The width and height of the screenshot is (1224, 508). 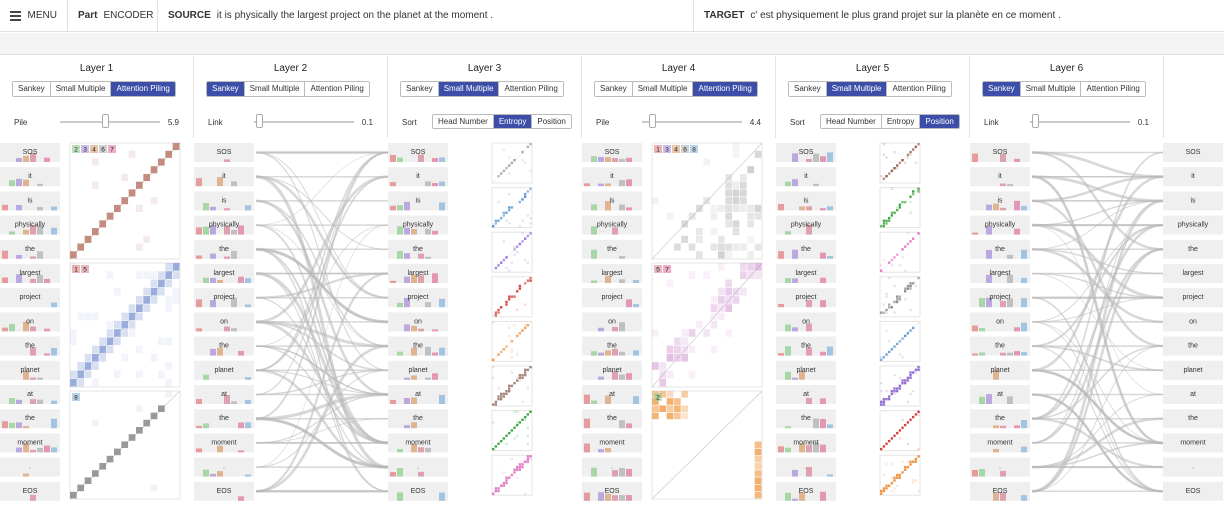 What do you see at coordinates (512, 163) in the screenshot?
I see `small-multiple-head` at bounding box center [512, 163].